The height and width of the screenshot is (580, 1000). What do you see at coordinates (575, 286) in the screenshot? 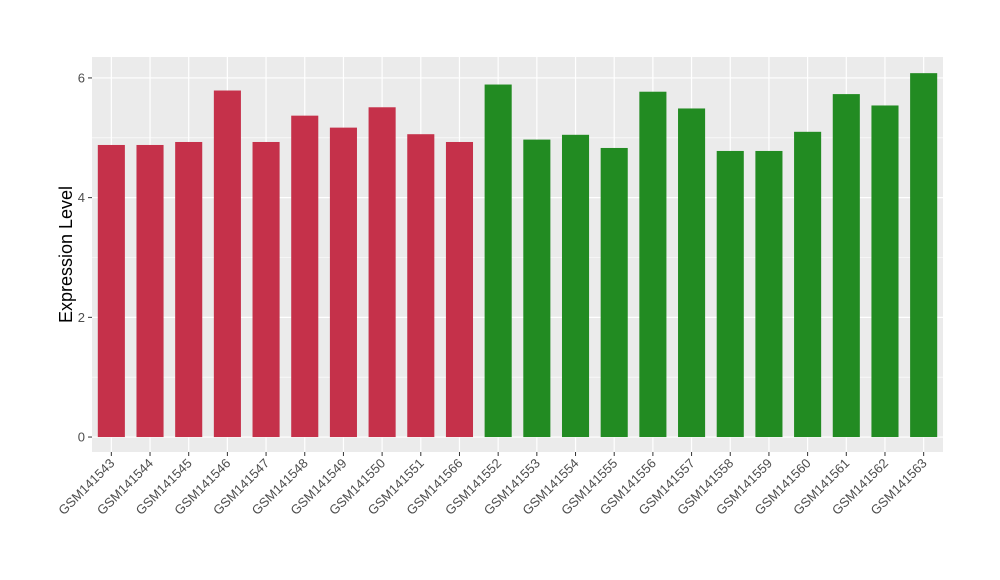
I see `bar-GSM141554` at bounding box center [575, 286].